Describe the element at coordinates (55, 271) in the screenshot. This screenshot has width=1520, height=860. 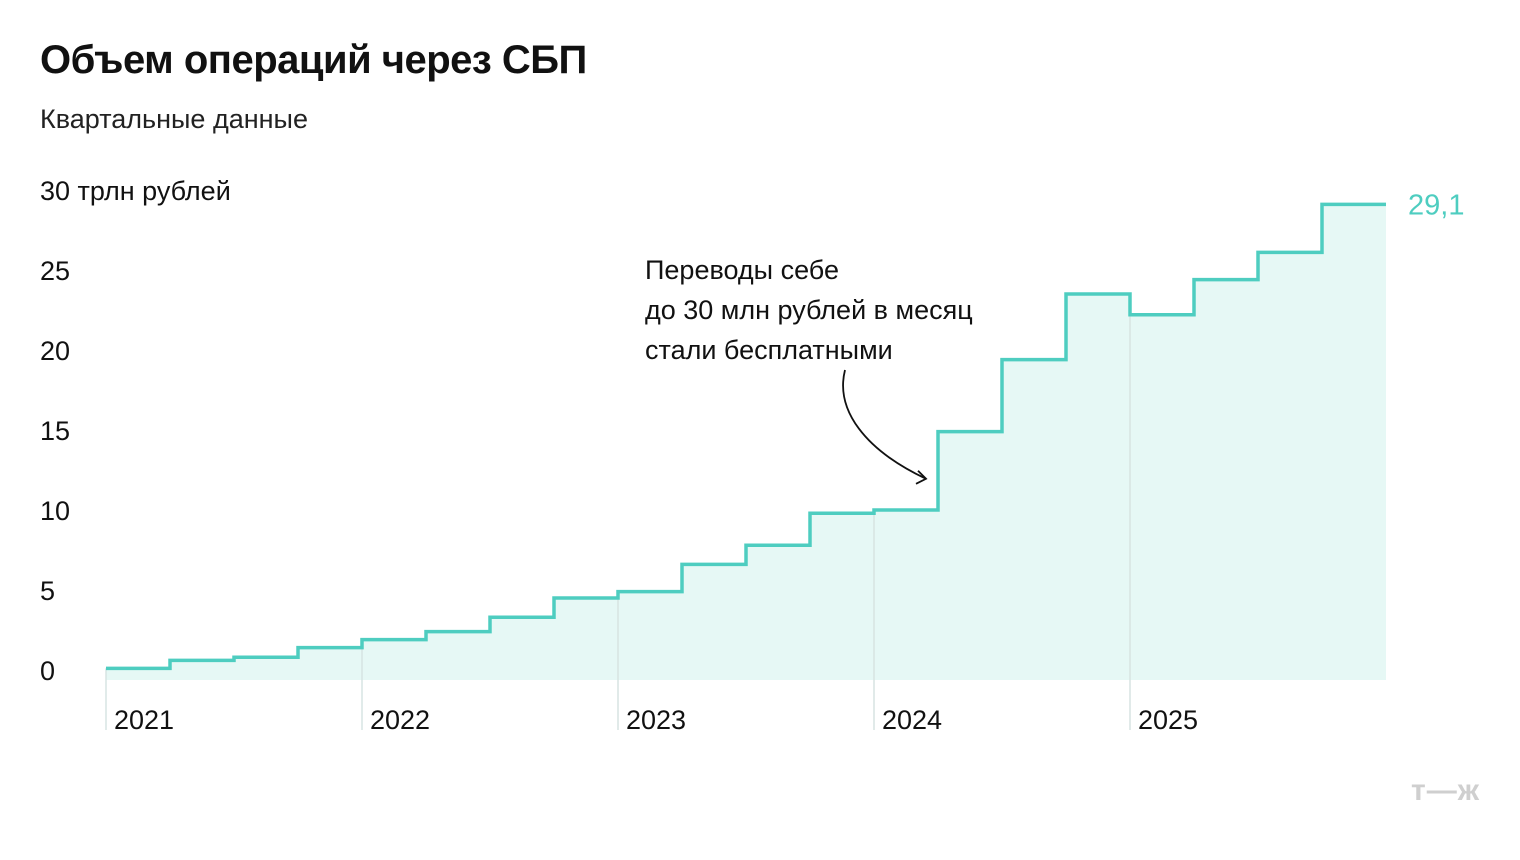
I see `y-tick-label: 25` at that location.